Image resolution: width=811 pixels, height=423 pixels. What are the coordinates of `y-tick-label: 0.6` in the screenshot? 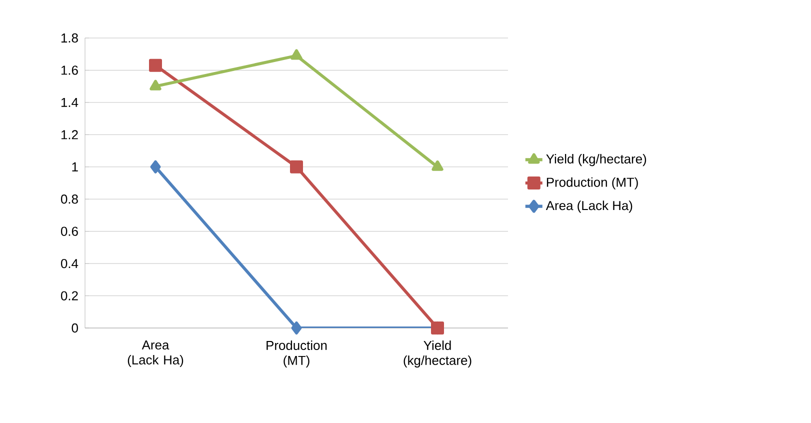 It's located at (69, 231).